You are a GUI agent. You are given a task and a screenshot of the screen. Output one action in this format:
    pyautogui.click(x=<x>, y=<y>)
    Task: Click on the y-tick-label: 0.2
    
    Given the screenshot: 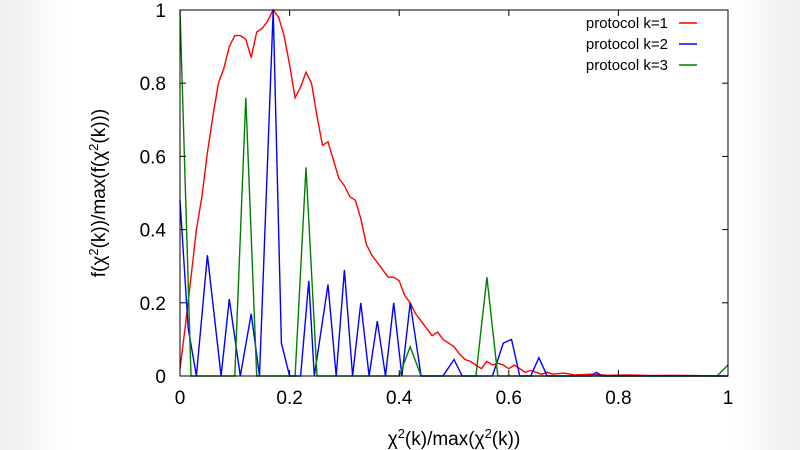 What is the action you would take?
    pyautogui.click(x=153, y=304)
    